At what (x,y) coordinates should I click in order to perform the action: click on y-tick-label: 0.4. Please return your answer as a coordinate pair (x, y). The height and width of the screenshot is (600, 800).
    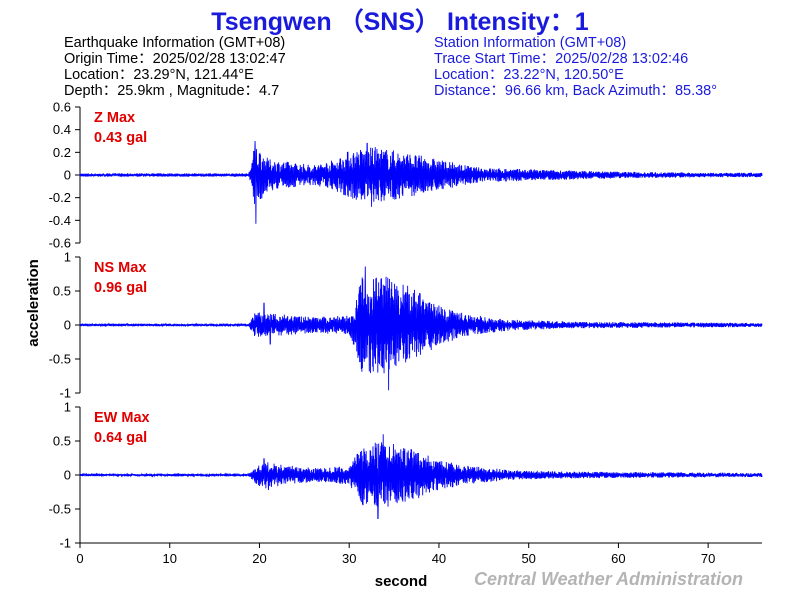
    Looking at the image, I should click on (62, 129).